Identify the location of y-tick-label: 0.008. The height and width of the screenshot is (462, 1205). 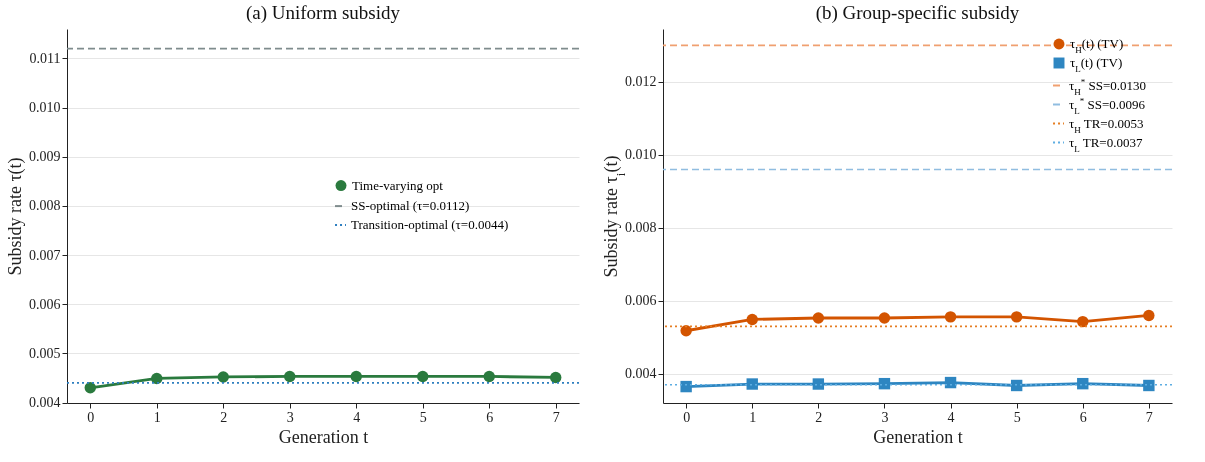
(45, 206).